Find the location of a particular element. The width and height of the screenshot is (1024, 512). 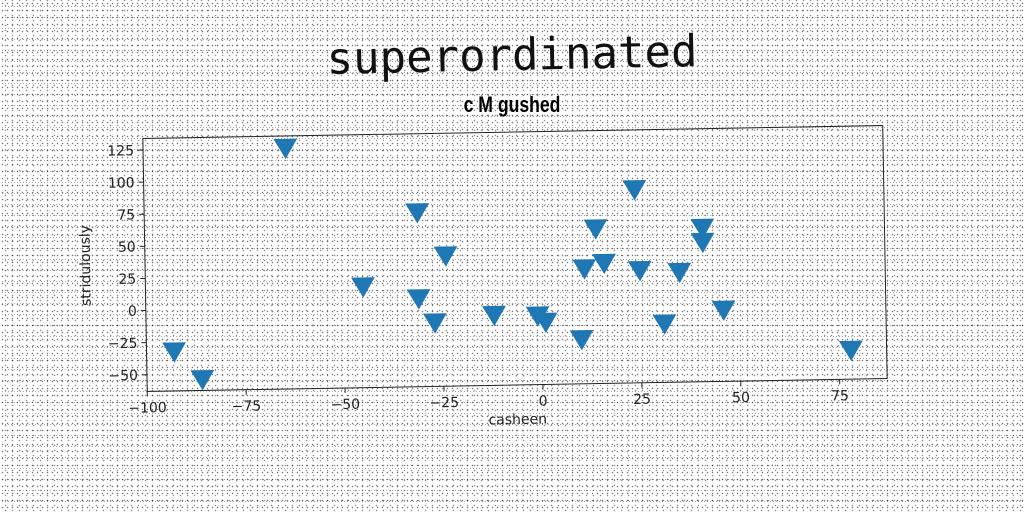

y-tick-label: 0 is located at coordinates (132, 312).